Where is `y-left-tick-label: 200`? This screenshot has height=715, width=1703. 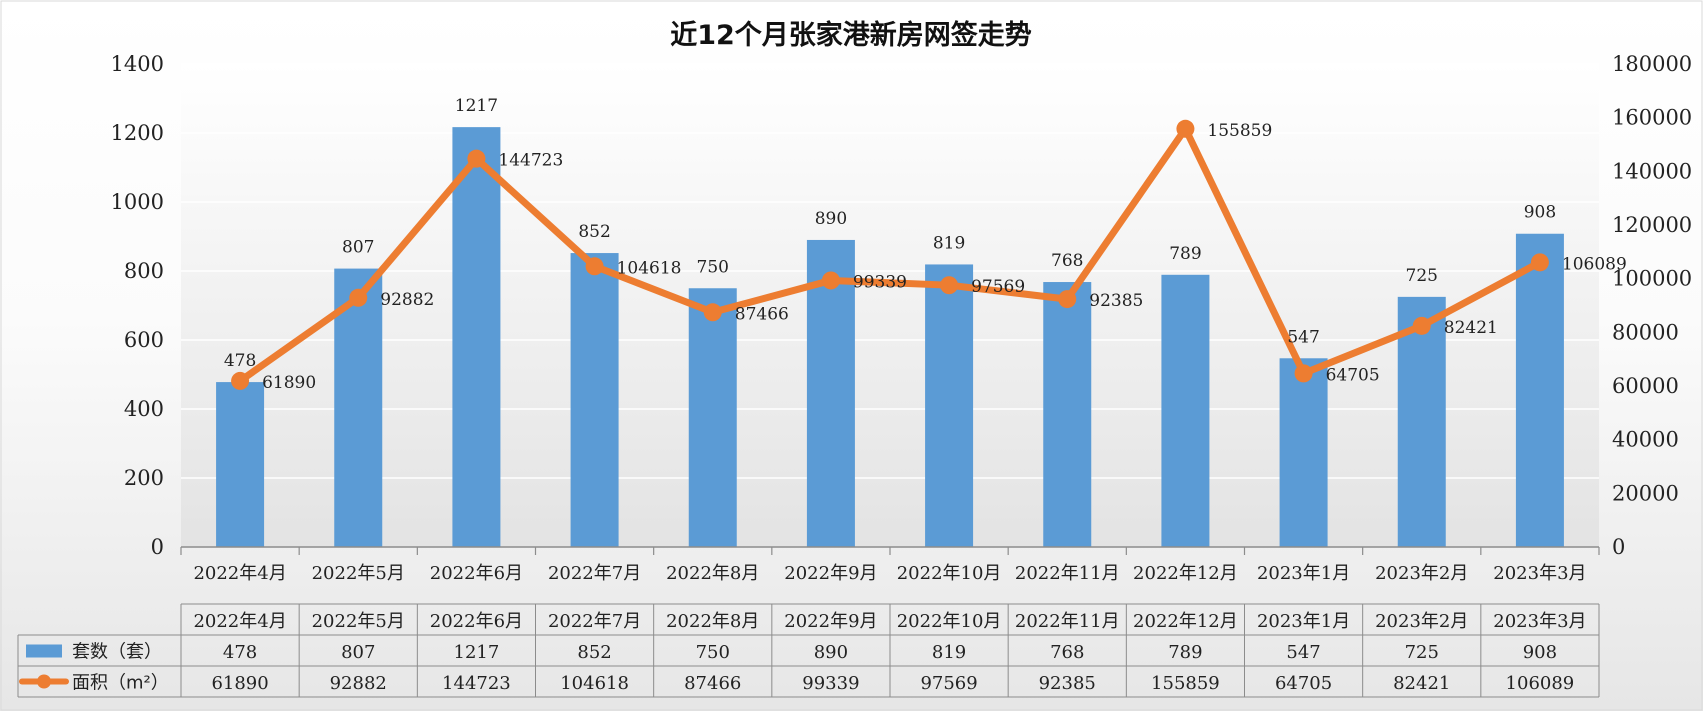 y-left-tick-label: 200 is located at coordinates (144, 478).